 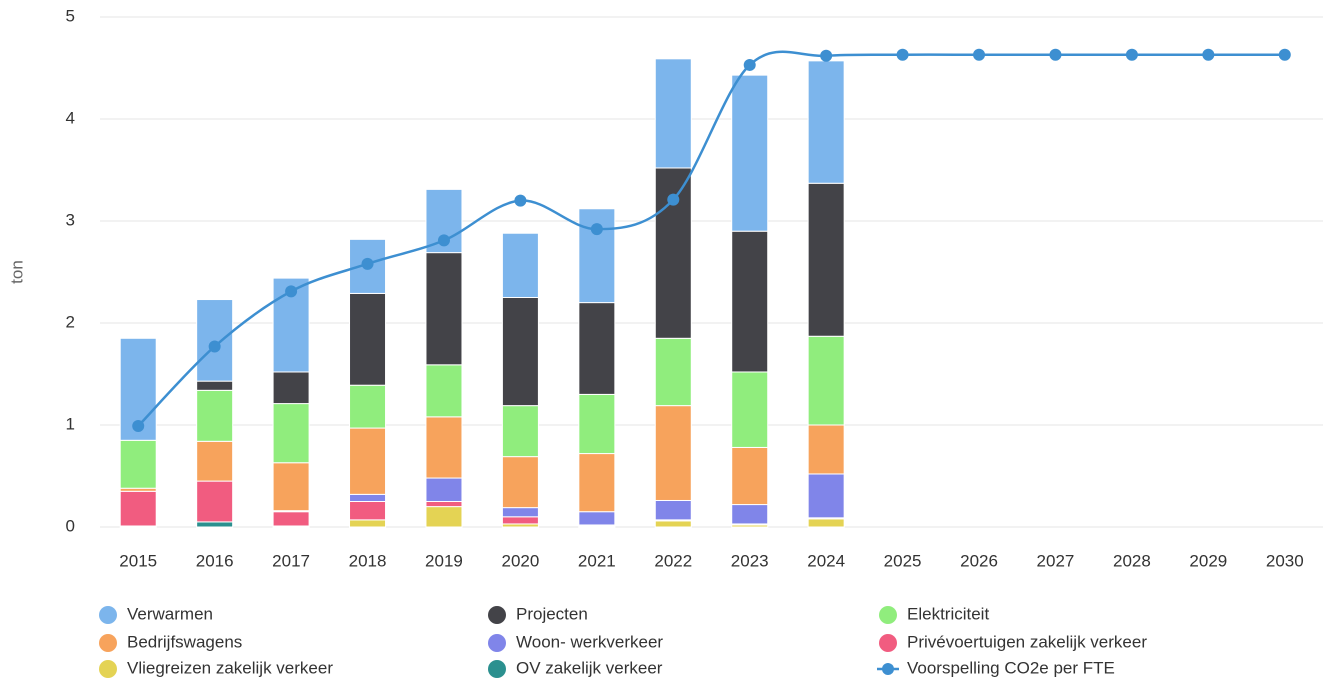 I want to click on y-tick-label: 3, so click(x=70, y=219).